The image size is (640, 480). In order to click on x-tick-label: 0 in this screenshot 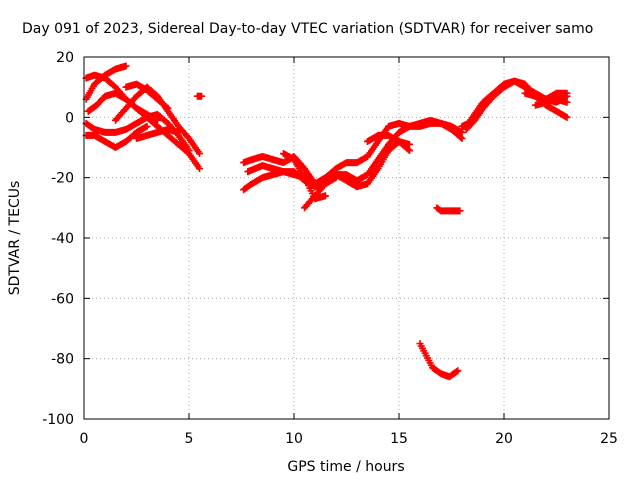, I will do `click(84, 439)`.